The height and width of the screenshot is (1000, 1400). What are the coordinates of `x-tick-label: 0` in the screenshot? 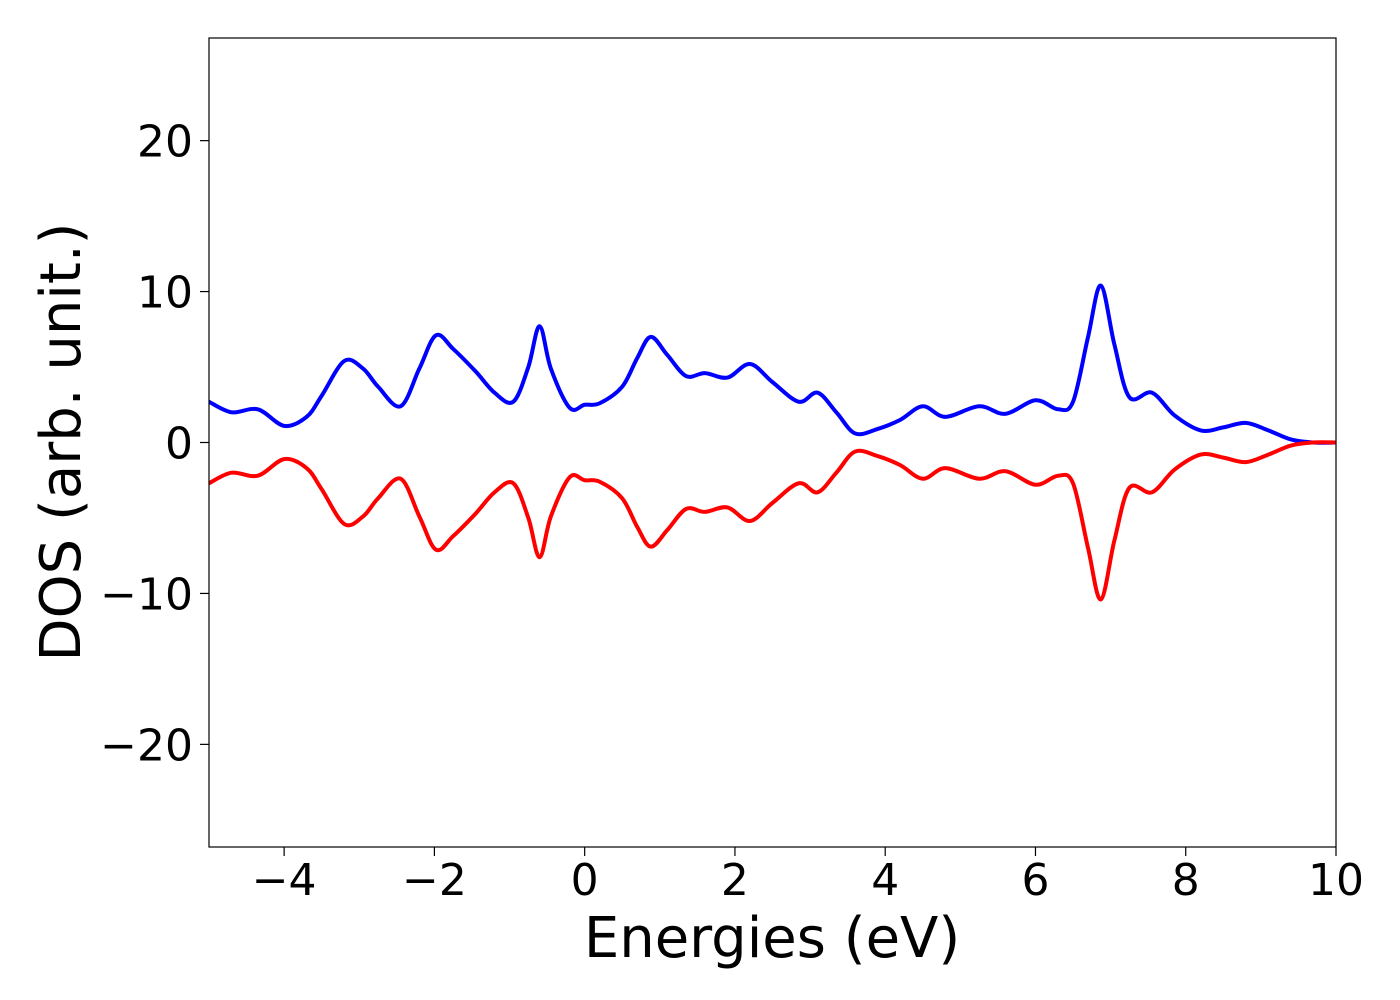 It's located at (585, 880).